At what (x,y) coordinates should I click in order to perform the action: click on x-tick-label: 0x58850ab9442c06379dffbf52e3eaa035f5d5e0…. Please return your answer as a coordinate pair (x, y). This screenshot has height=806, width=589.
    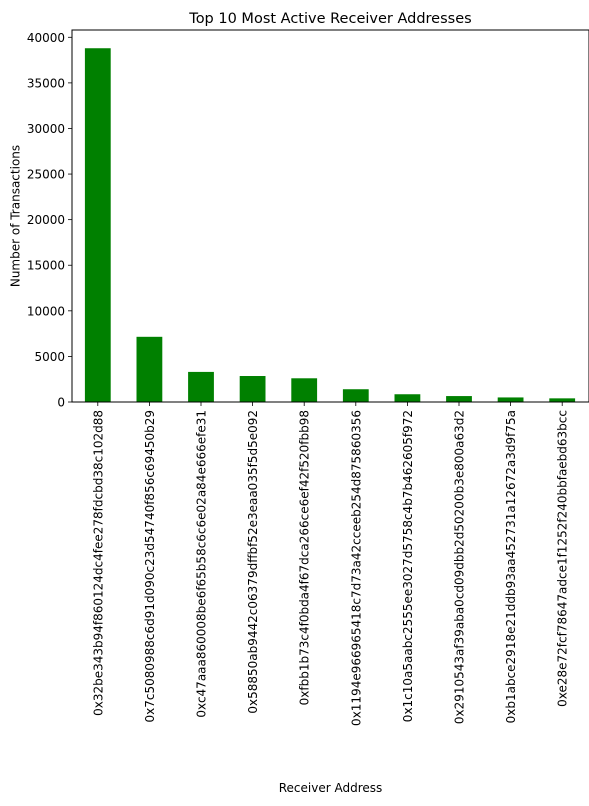
    Looking at the image, I should click on (253, 562).